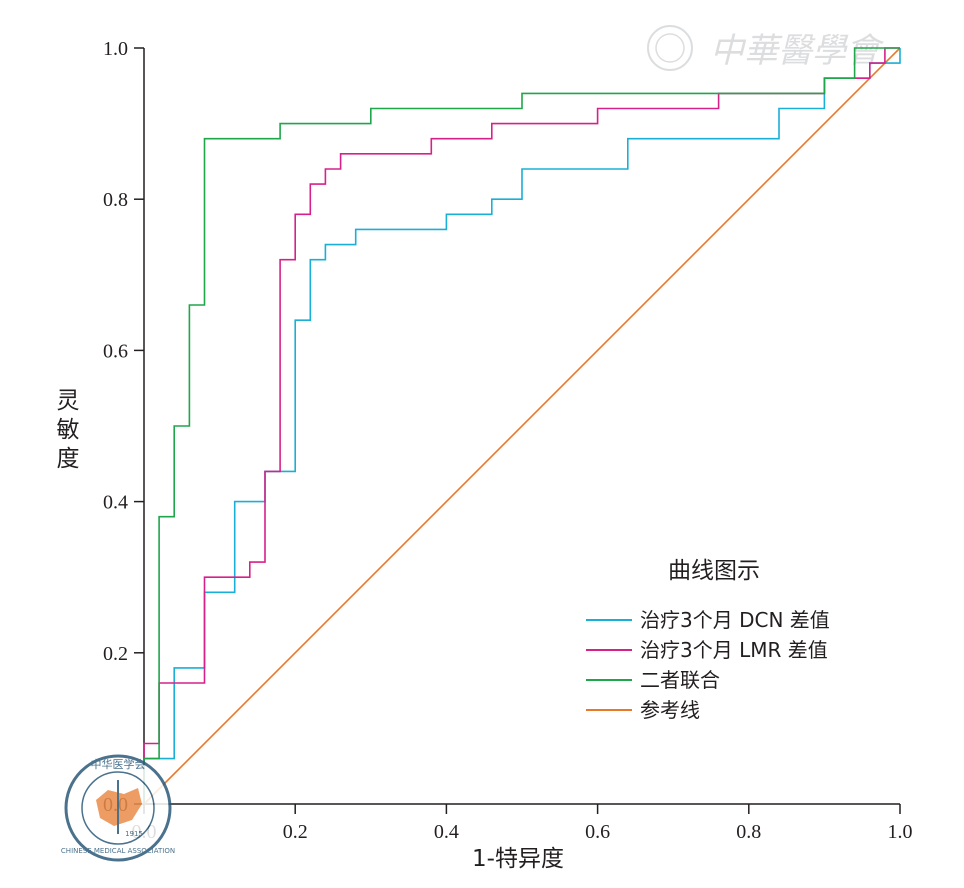 This screenshot has width=964, height=888. Describe the element at coordinates (748, 832) in the screenshot. I see `x-tick-label: 0.8` at that location.